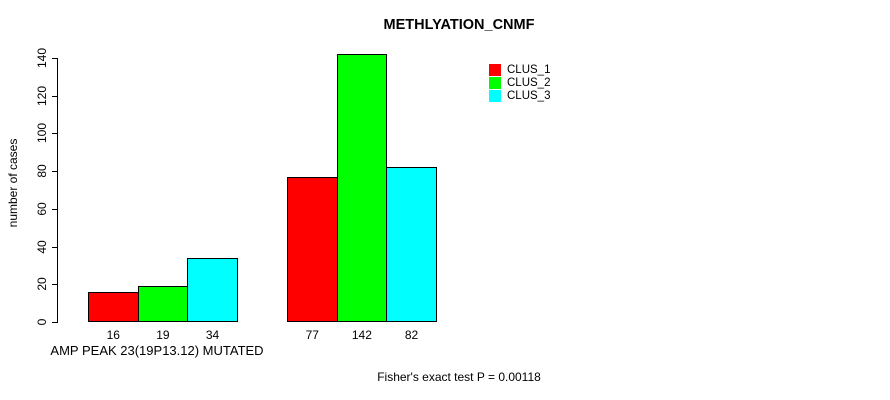  What do you see at coordinates (361, 335) in the screenshot?
I see `bar-value-label: 142` at bounding box center [361, 335].